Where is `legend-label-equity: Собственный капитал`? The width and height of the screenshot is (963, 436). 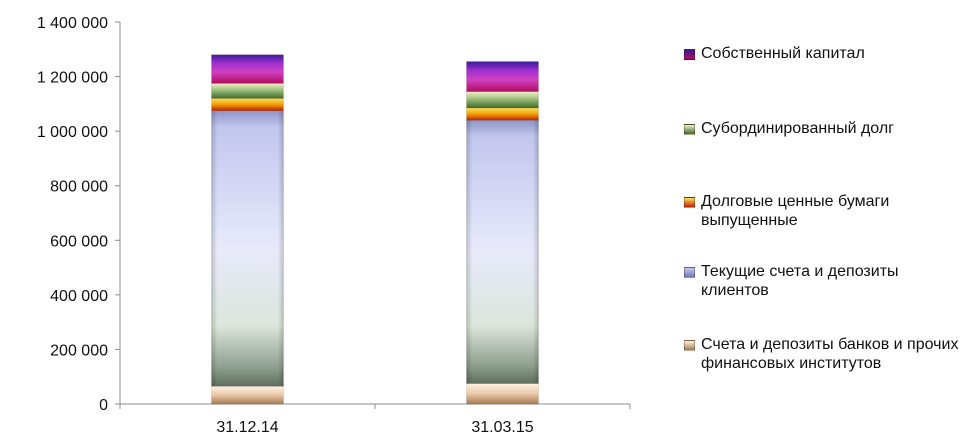 legend-label-equity: Собственный капитал is located at coordinates (783, 53).